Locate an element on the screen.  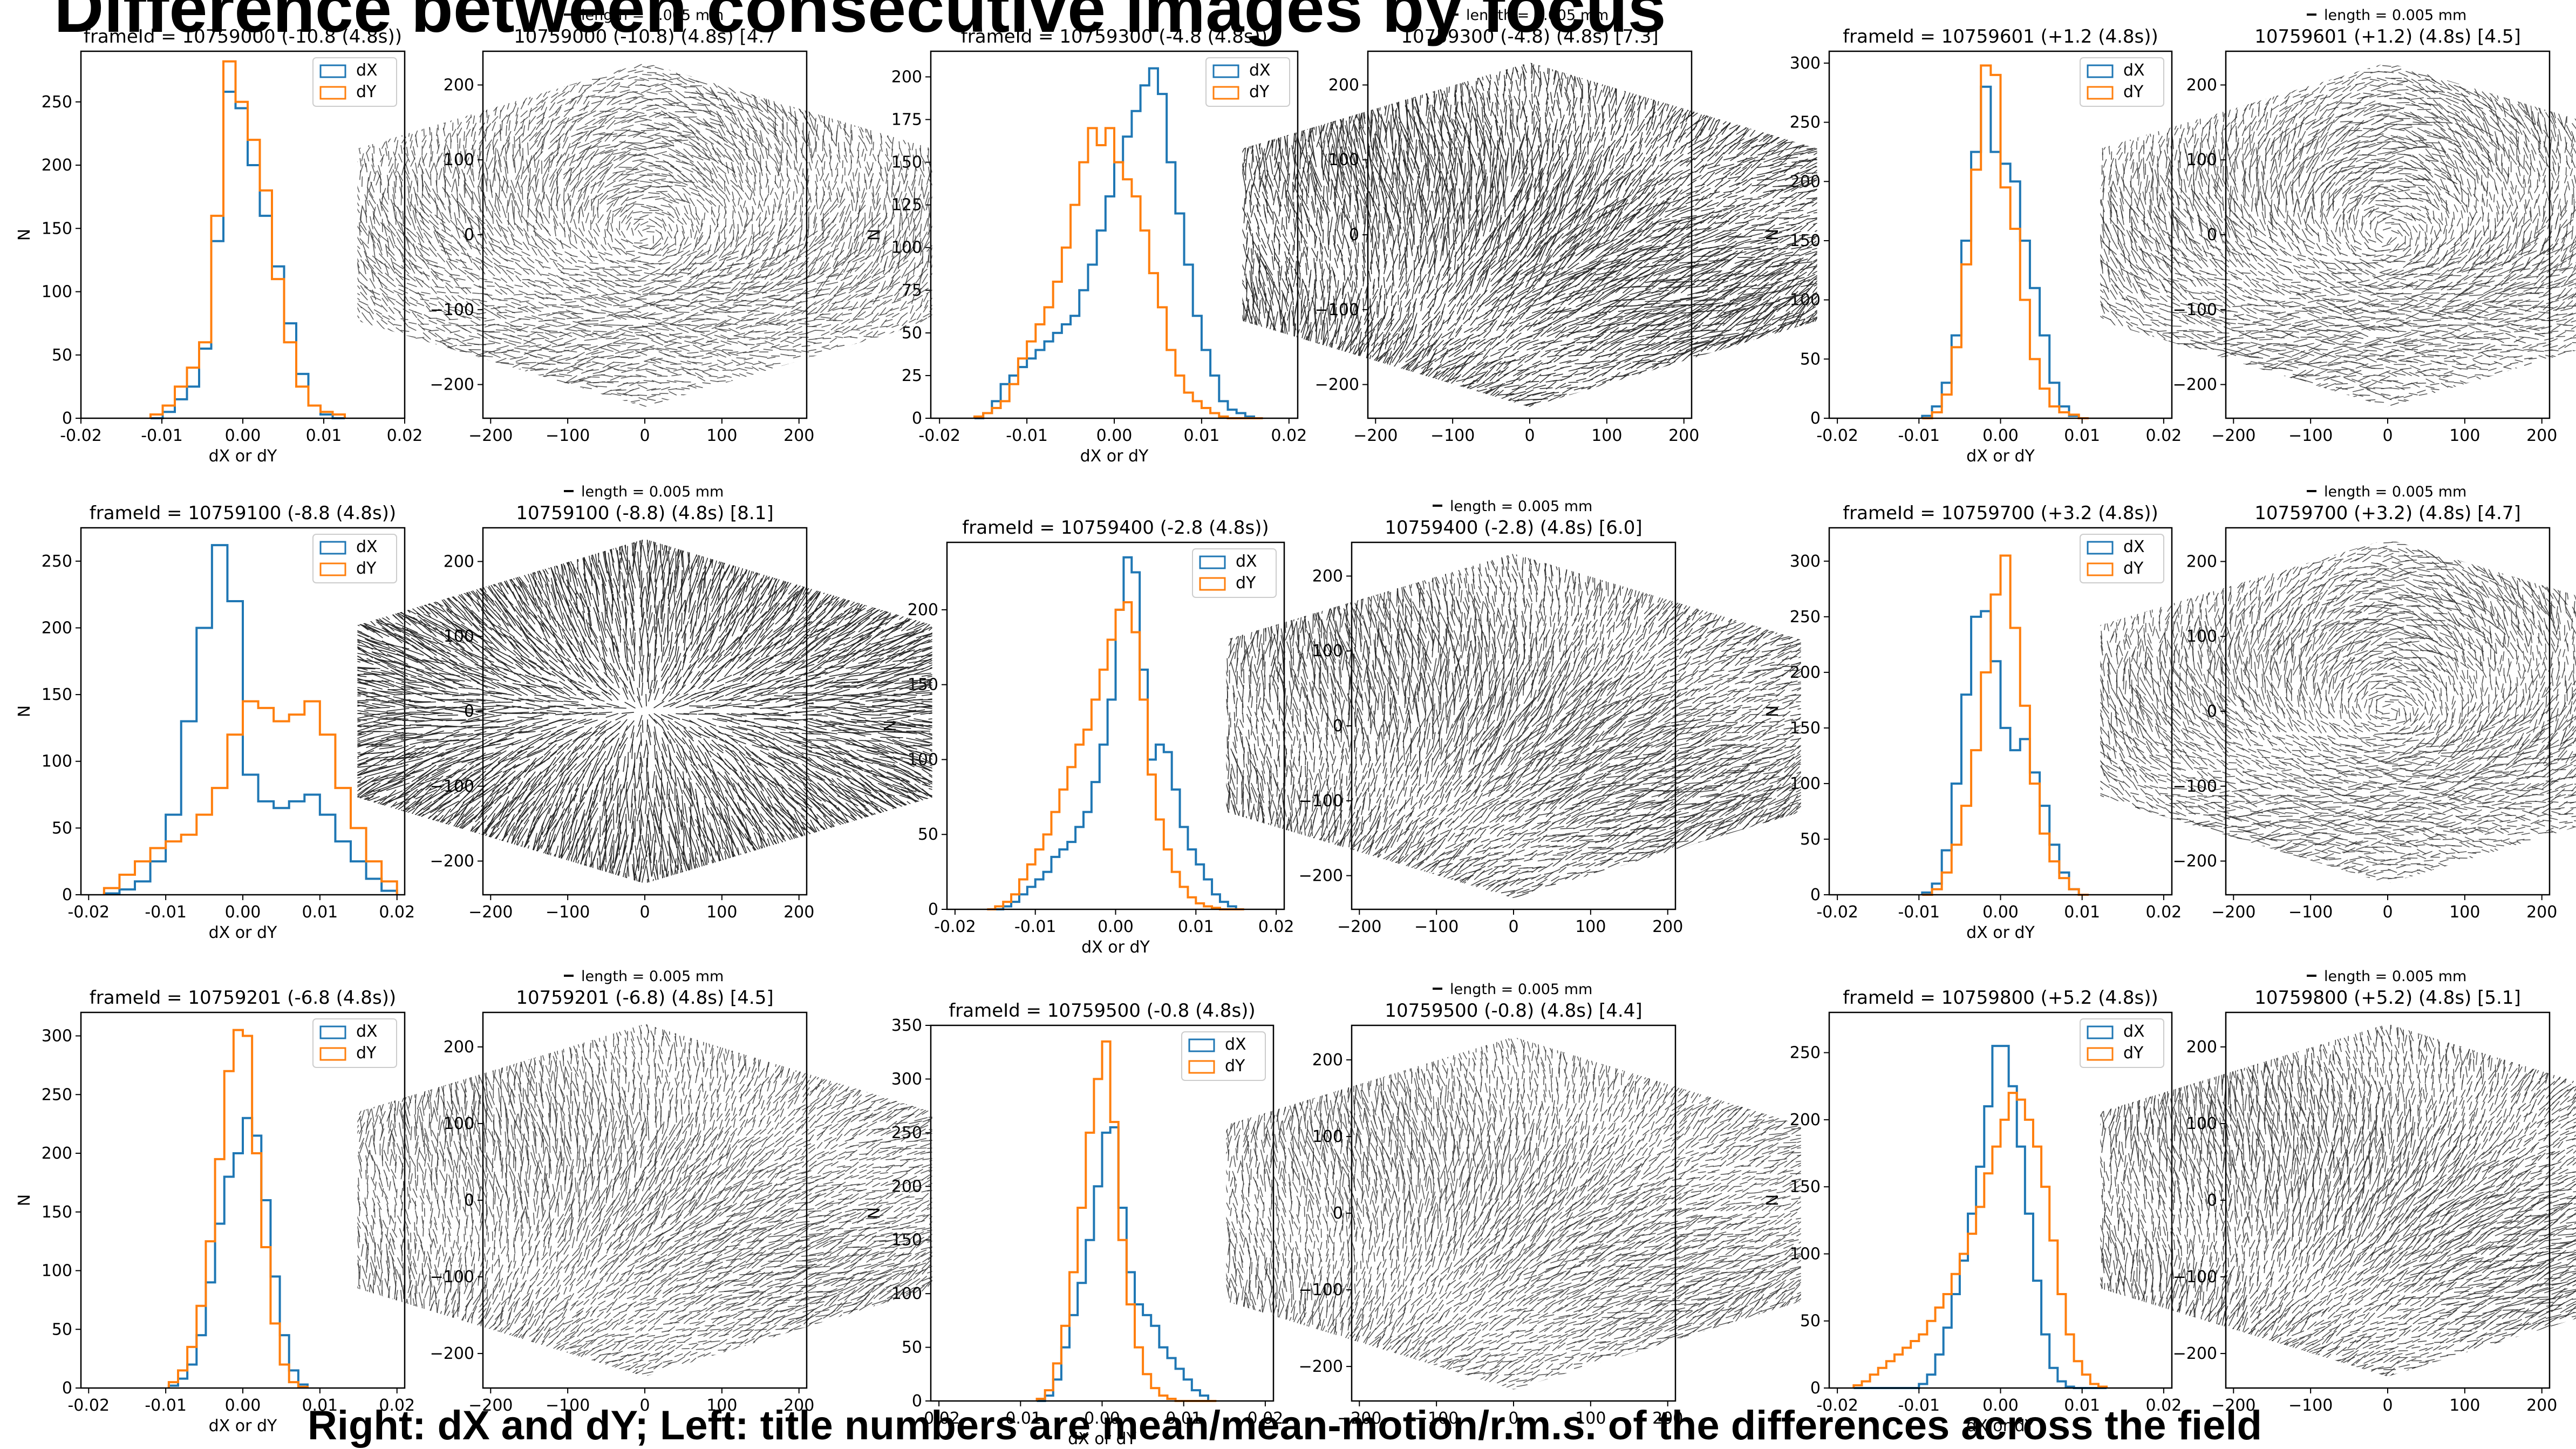
quiver-title: 10759400 (-2.8) (4.8s) [6.0] is located at coordinates (1513, 528).